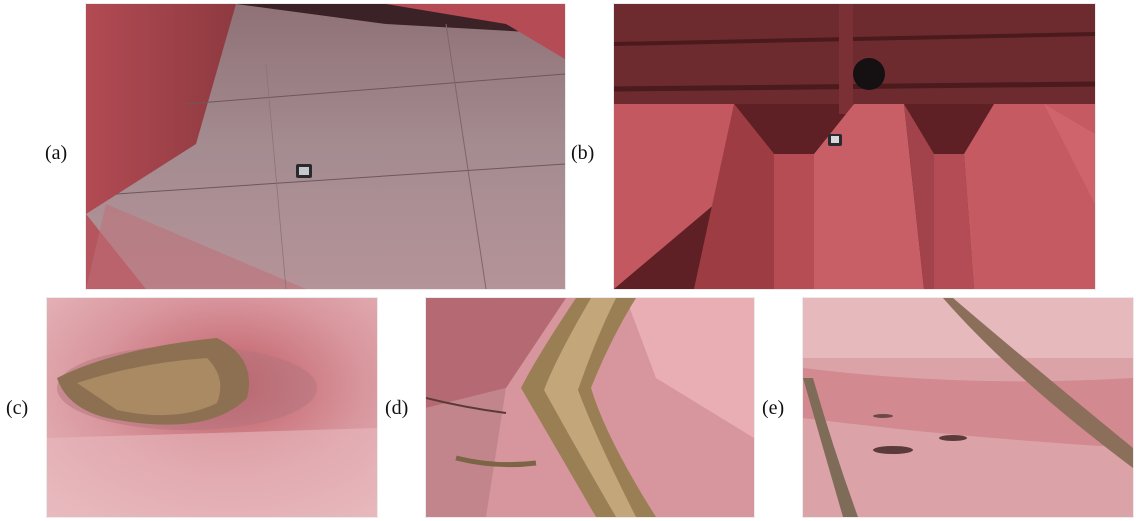 Image resolution: width=1136 pixels, height=521 pixels. What do you see at coordinates (773, 408) in the screenshot?
I see `panel-label-e: (e)` at bounding box center [773, 408].